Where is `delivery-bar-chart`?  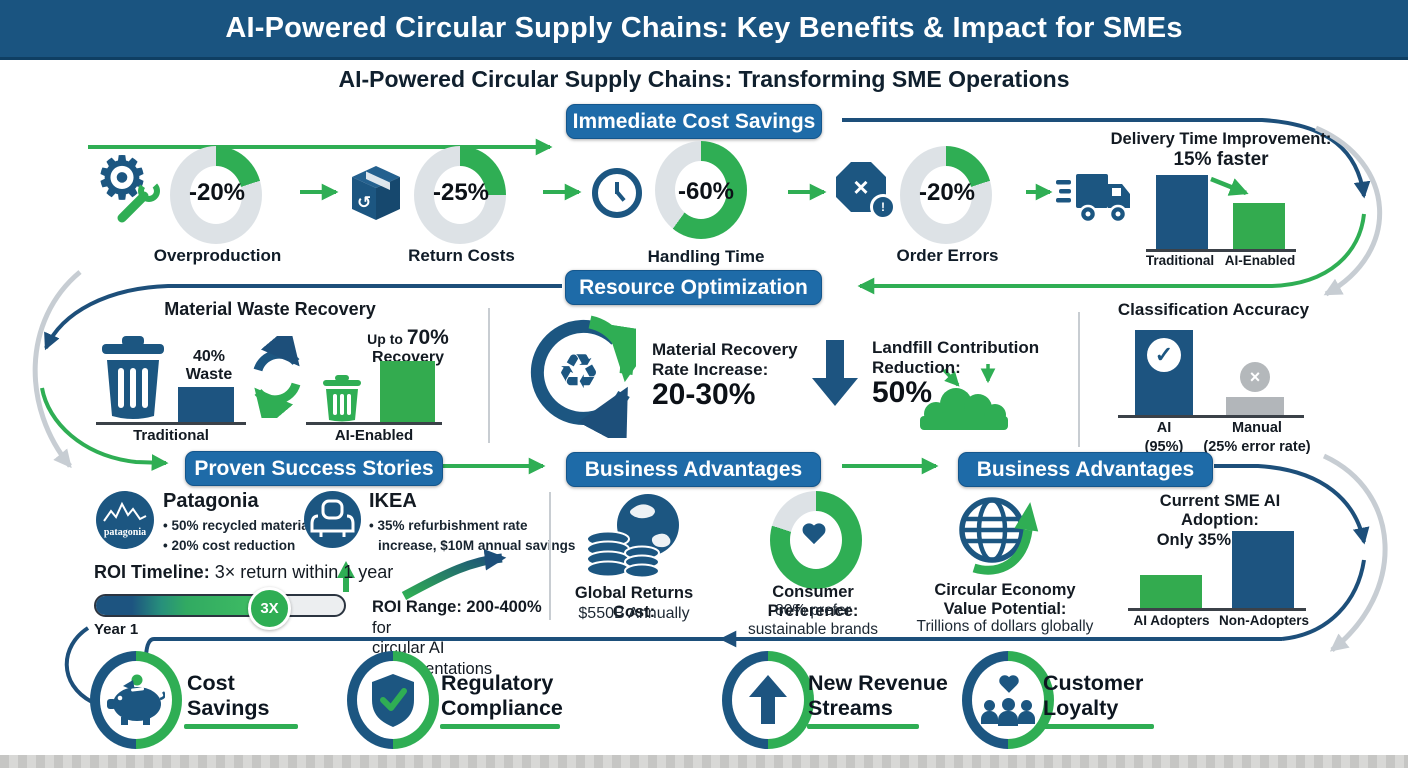 delivery-bar-chart is located at coordinates (1222, 207).